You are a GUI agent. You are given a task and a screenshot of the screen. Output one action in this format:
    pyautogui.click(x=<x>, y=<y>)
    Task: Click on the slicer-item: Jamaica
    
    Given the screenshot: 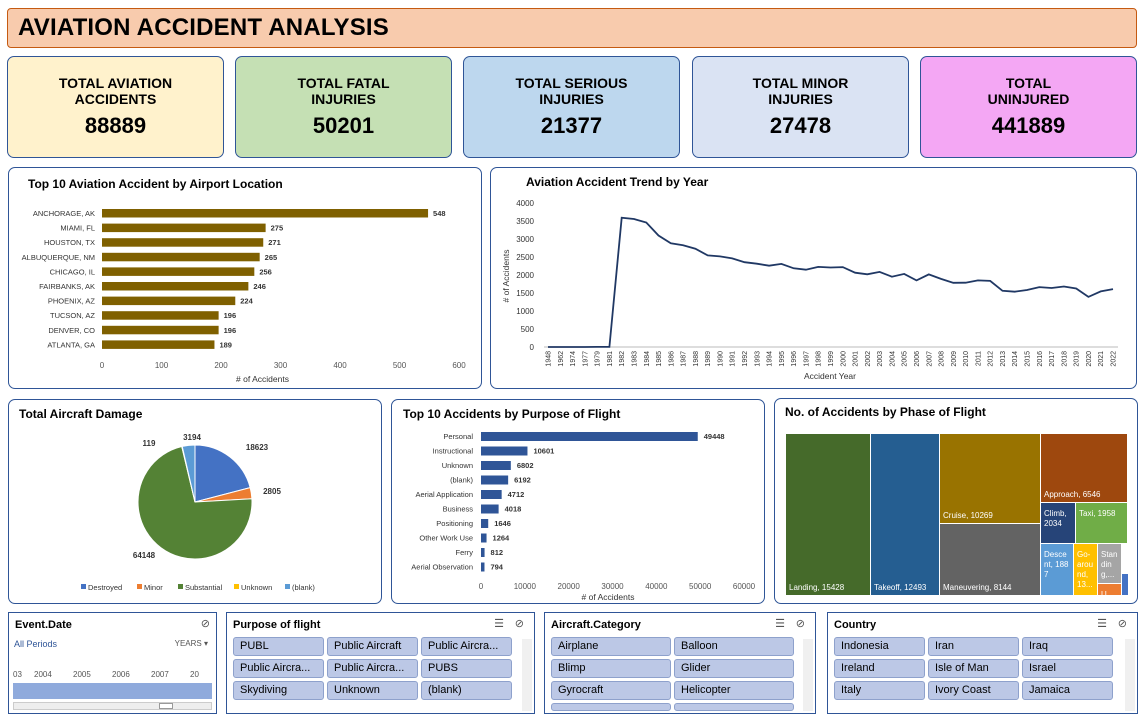 What is the action you would take?
    pyautogui.click(x=1067, y=690)
    